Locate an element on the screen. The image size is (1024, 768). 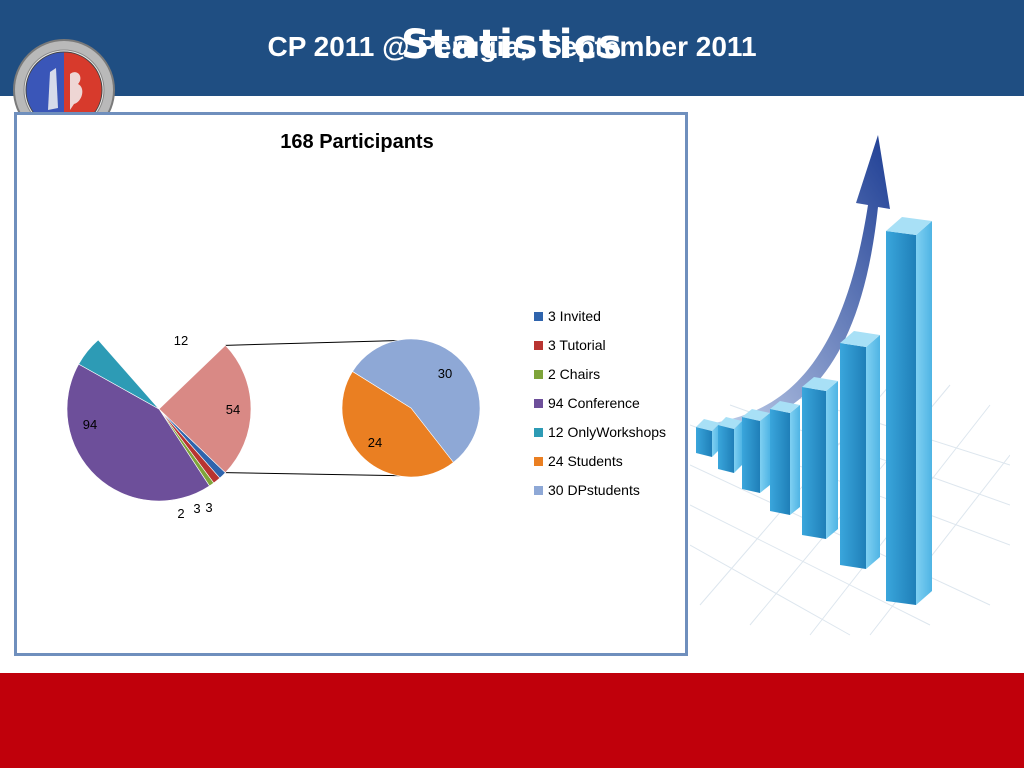
legend-entry: 2 Chairs is located at coordinates (574, 374).